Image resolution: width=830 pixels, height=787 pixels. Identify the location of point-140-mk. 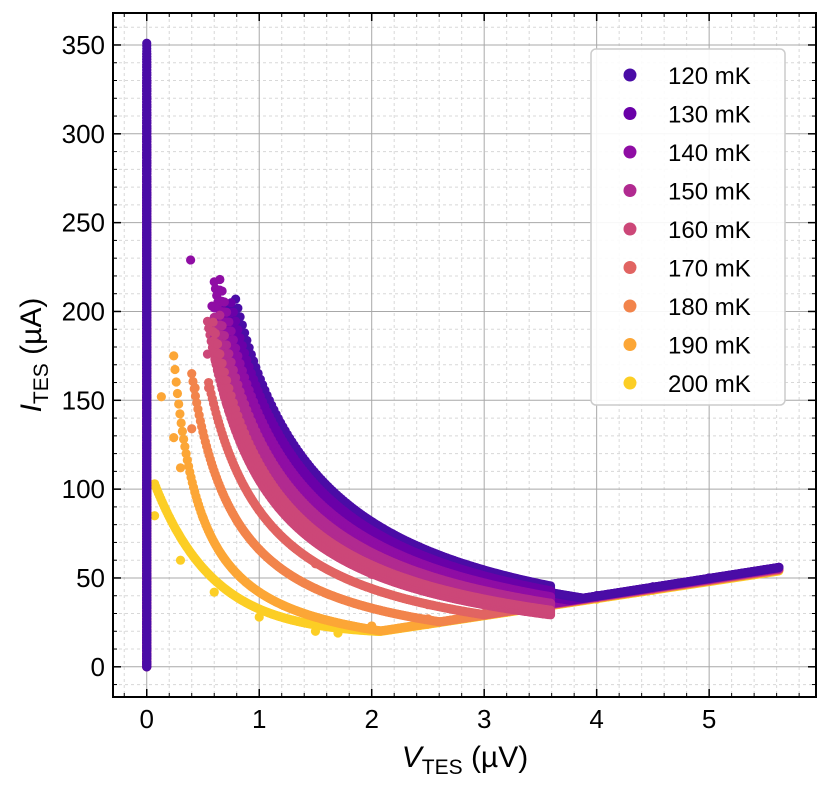
(191, 260).